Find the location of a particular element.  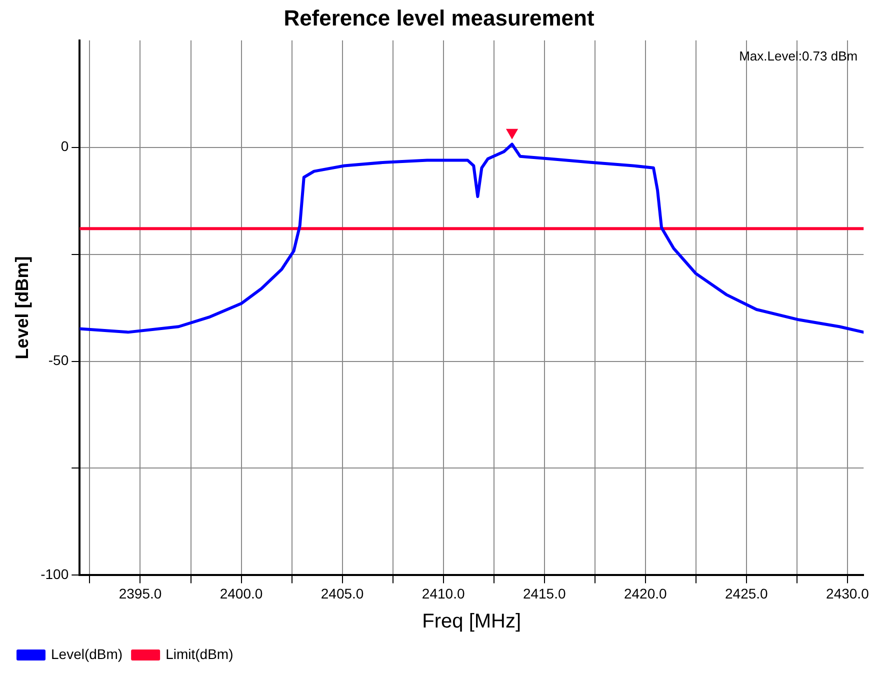

x-tick-label: 2415.0 is located at coordinates (544, 593).